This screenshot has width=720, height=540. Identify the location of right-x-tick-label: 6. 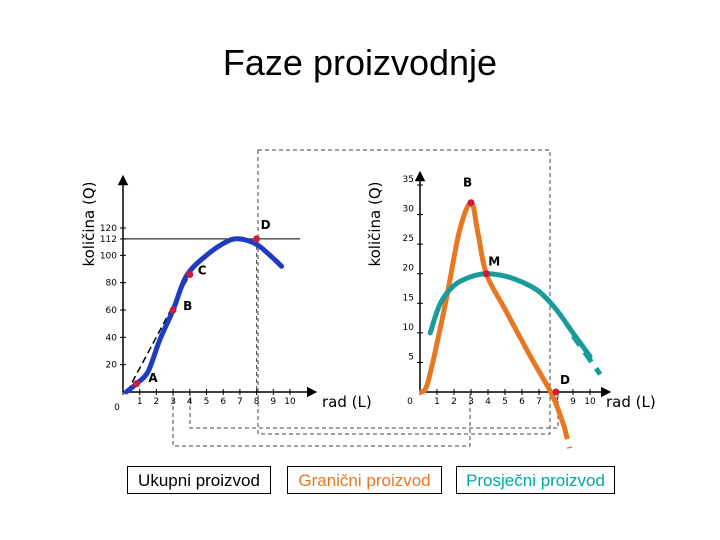
(522, 402).